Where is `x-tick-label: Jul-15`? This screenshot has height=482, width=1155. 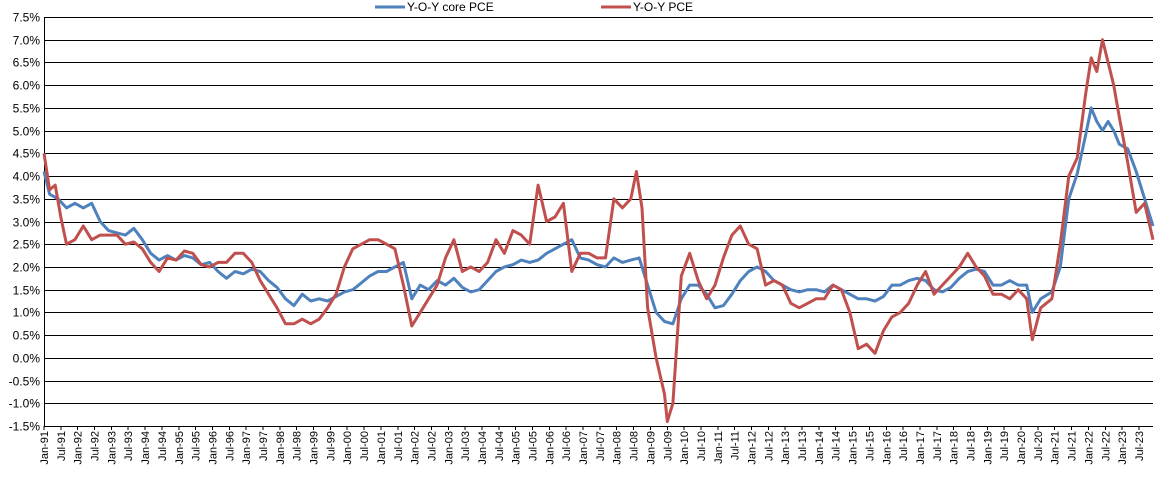 x-tick-label: Jul-15 is located at coordinates (870, 446).